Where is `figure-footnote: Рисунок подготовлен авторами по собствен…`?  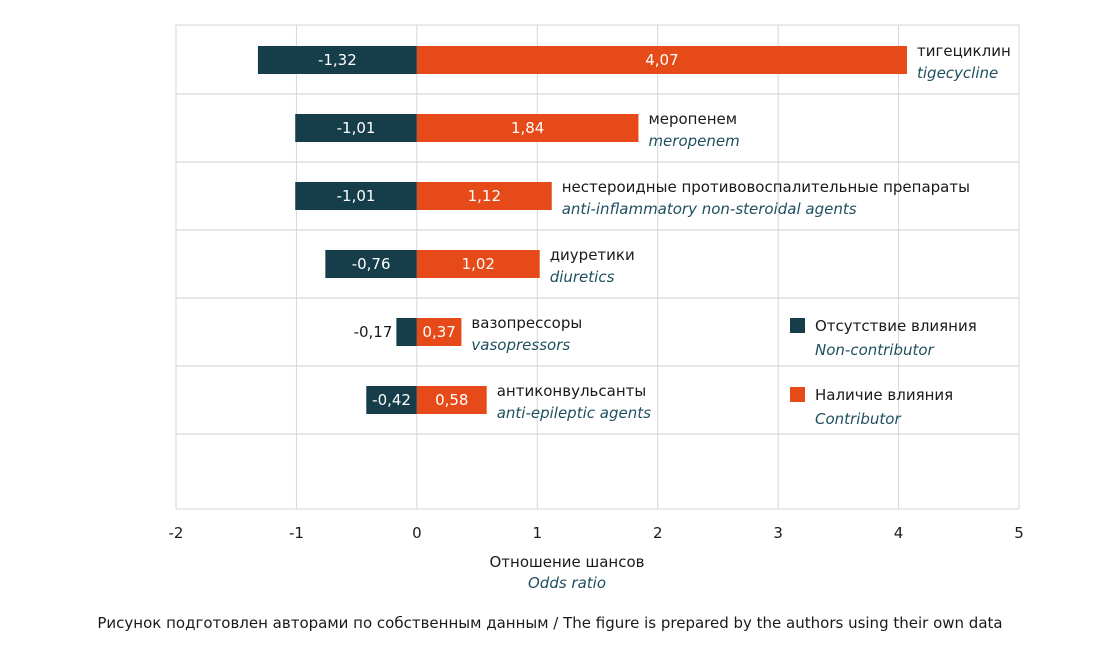
figure-footnote: Рисунок подготовлен авторами по собствен… is located at coordinates (550, 623).